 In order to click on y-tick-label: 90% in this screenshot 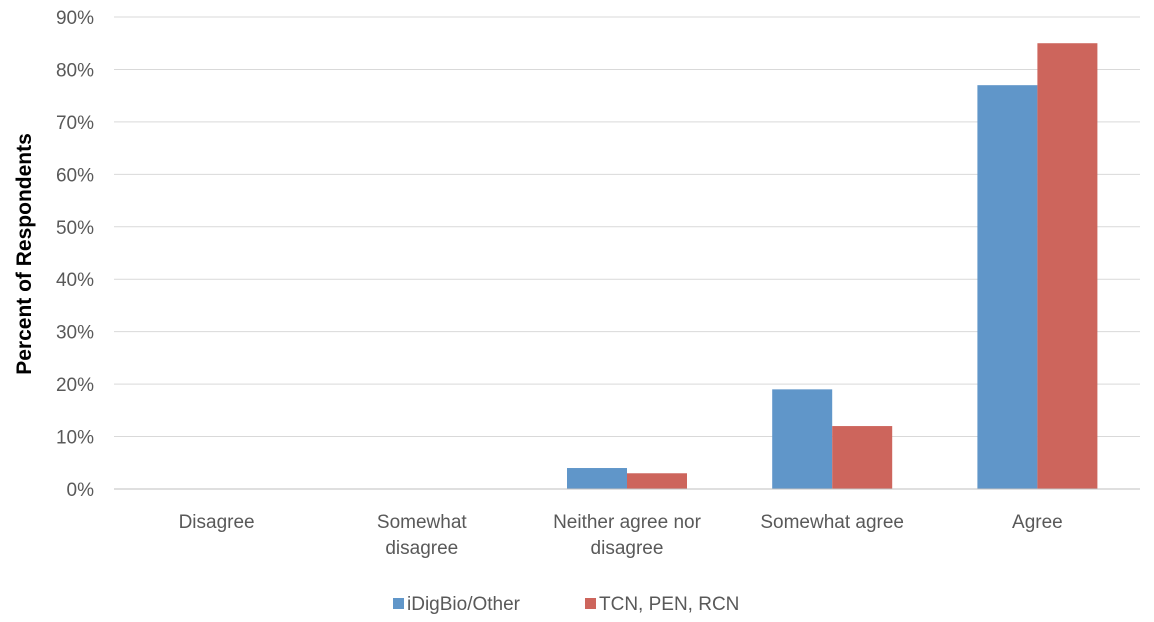, I will do `click(75, 18)`.